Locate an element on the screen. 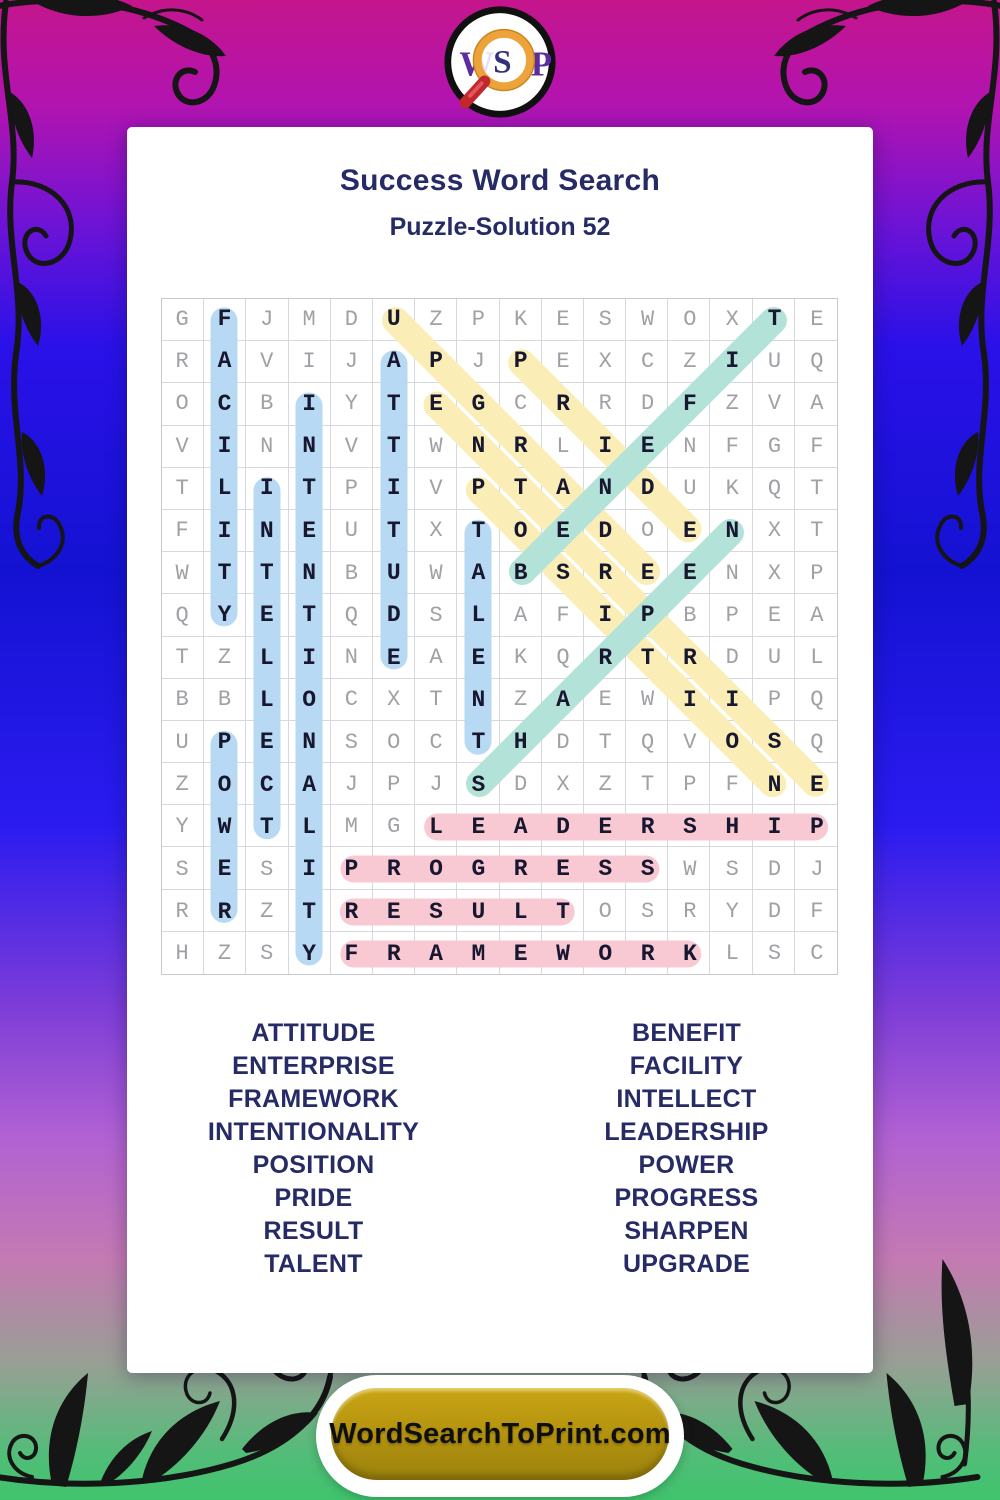  grid-letter-solution: I is located at coordinates (309, 869).